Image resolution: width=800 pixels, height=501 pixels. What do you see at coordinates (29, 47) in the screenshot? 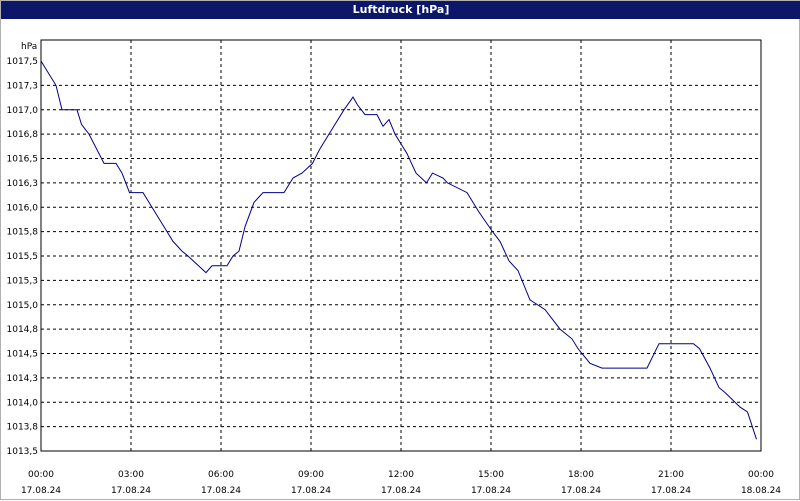
I see `y-axis-label: hPa` at bounding box center [29, 47].